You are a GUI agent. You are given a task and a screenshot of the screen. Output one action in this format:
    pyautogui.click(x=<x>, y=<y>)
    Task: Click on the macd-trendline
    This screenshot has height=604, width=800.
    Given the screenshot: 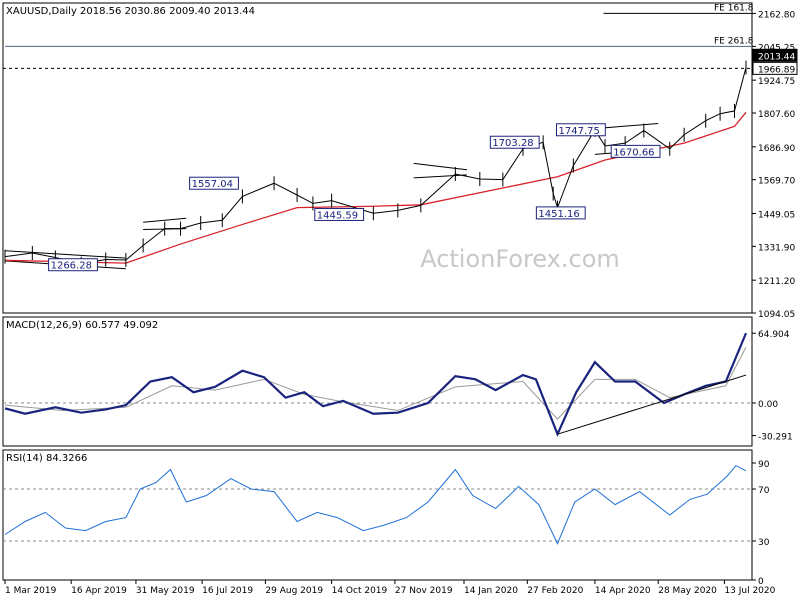 What is the action you would take?
    pyautogui.click(x=652, y=404)
    